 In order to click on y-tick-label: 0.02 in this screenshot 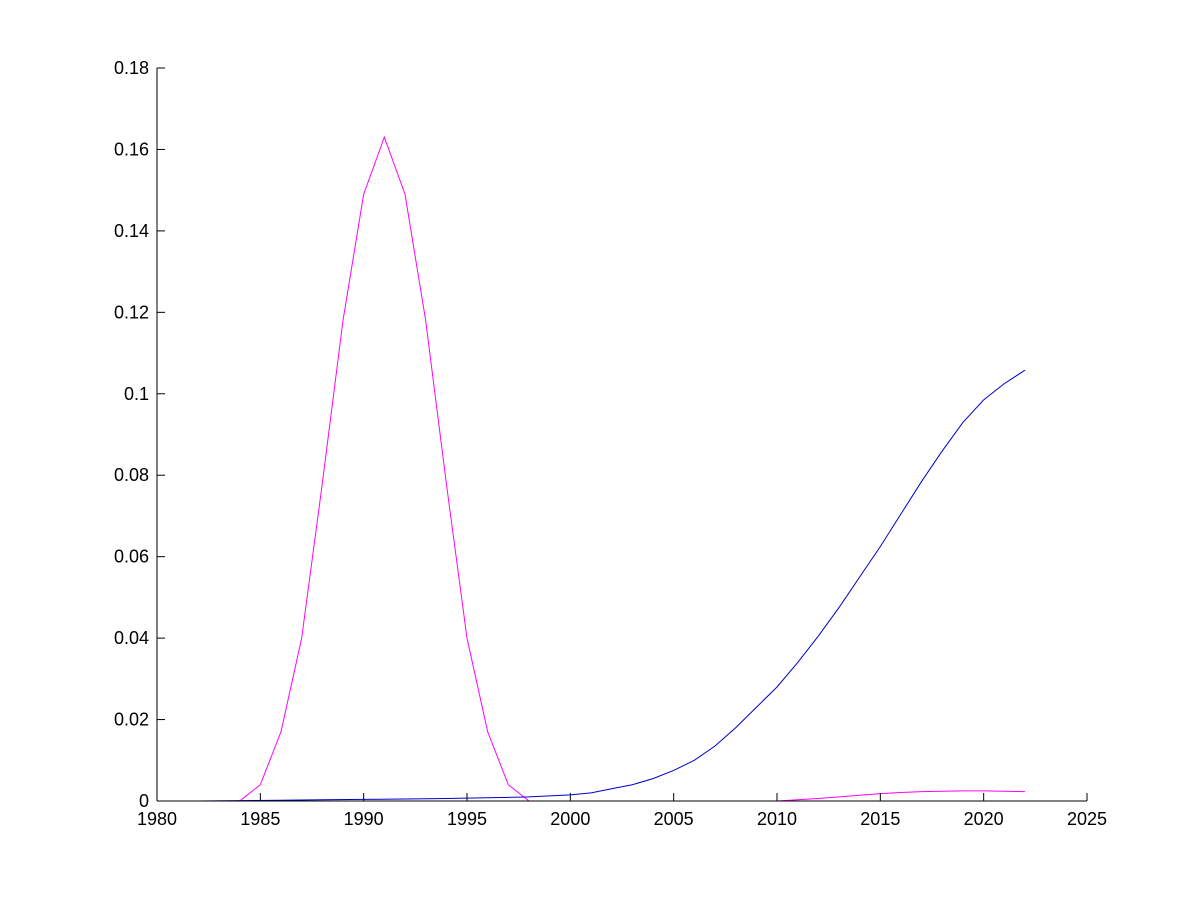, I will do `click(131, 720)`.